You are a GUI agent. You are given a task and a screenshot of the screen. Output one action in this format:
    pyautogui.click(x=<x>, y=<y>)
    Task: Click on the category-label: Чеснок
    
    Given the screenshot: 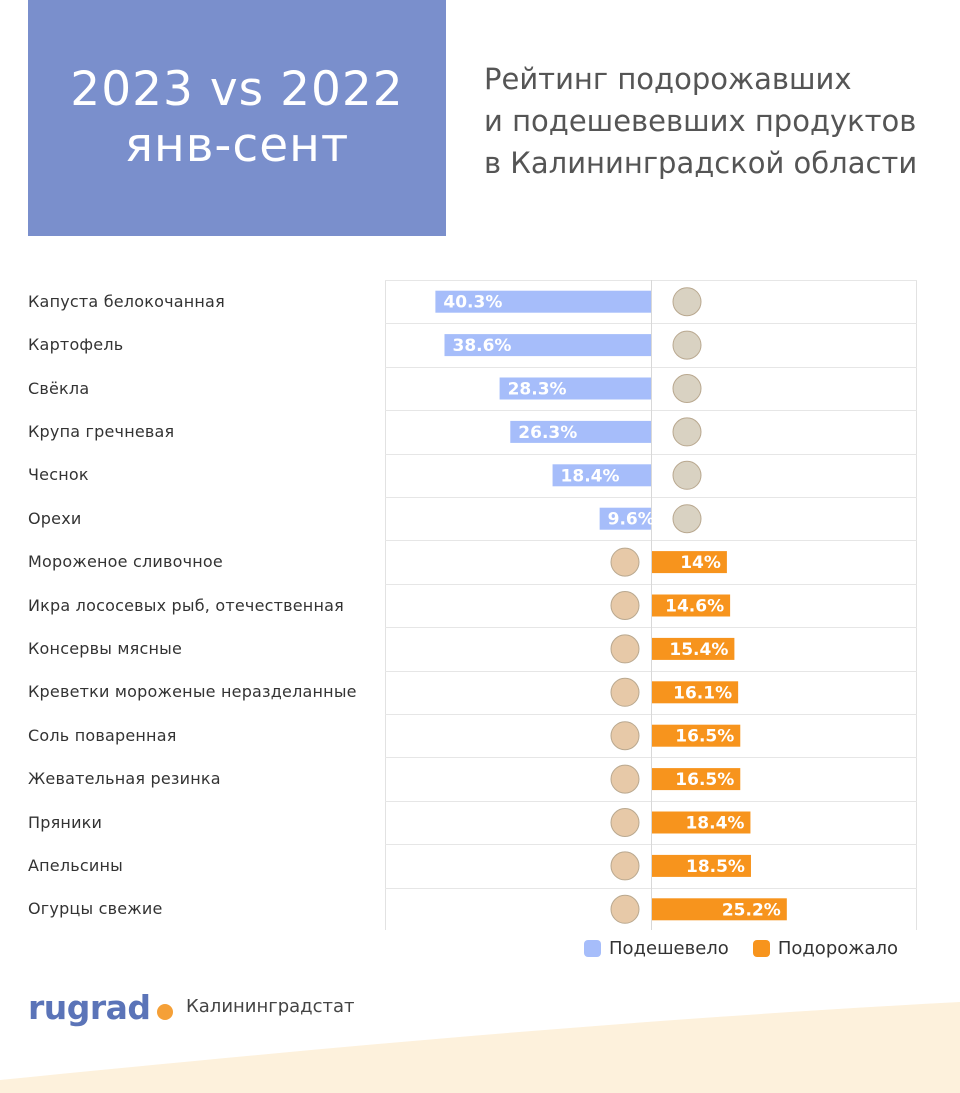 What is the action you would take?
    pyautogui.click(x=58, y=475)
    